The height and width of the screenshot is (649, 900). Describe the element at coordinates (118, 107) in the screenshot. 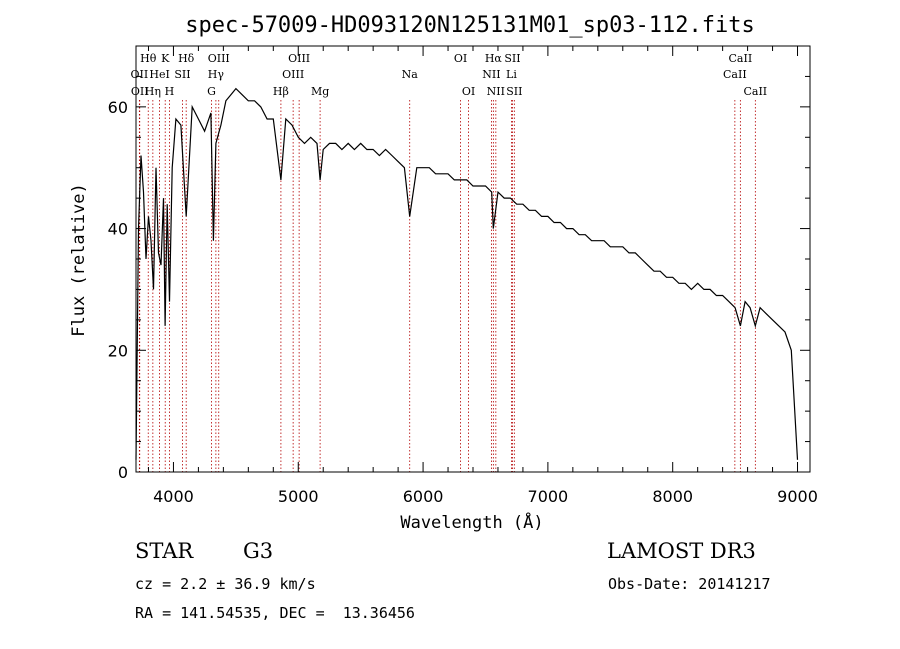

I see `y-tick-label: 60` at that location.